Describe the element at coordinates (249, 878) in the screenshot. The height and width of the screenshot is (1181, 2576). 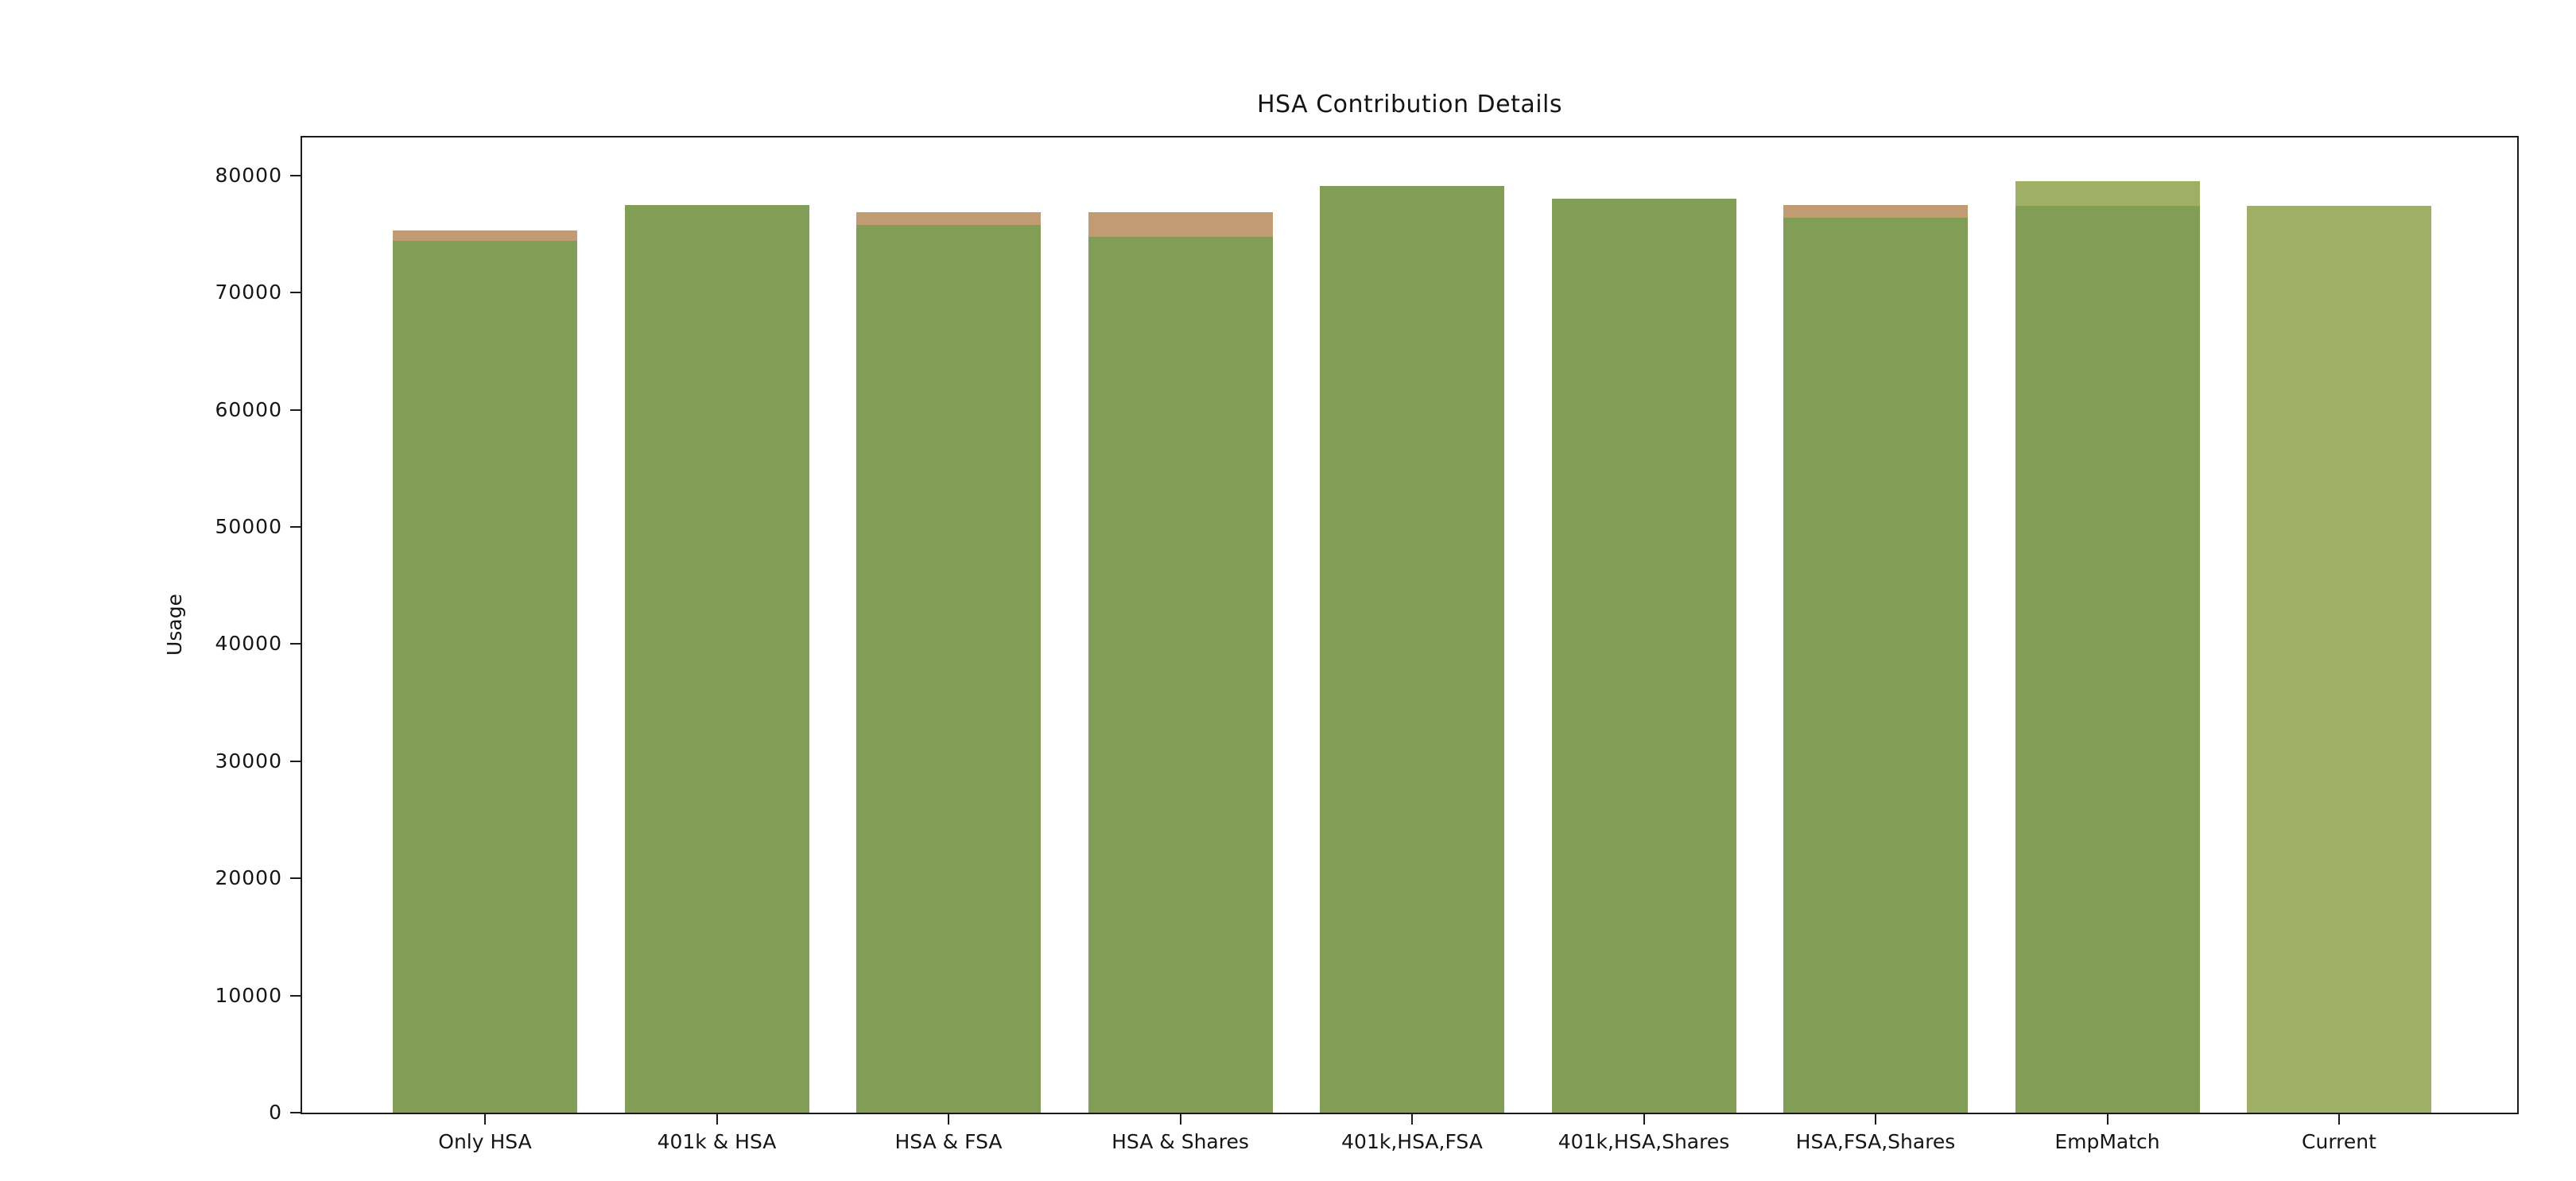
I see `y-tick-label: 20000` at that location.